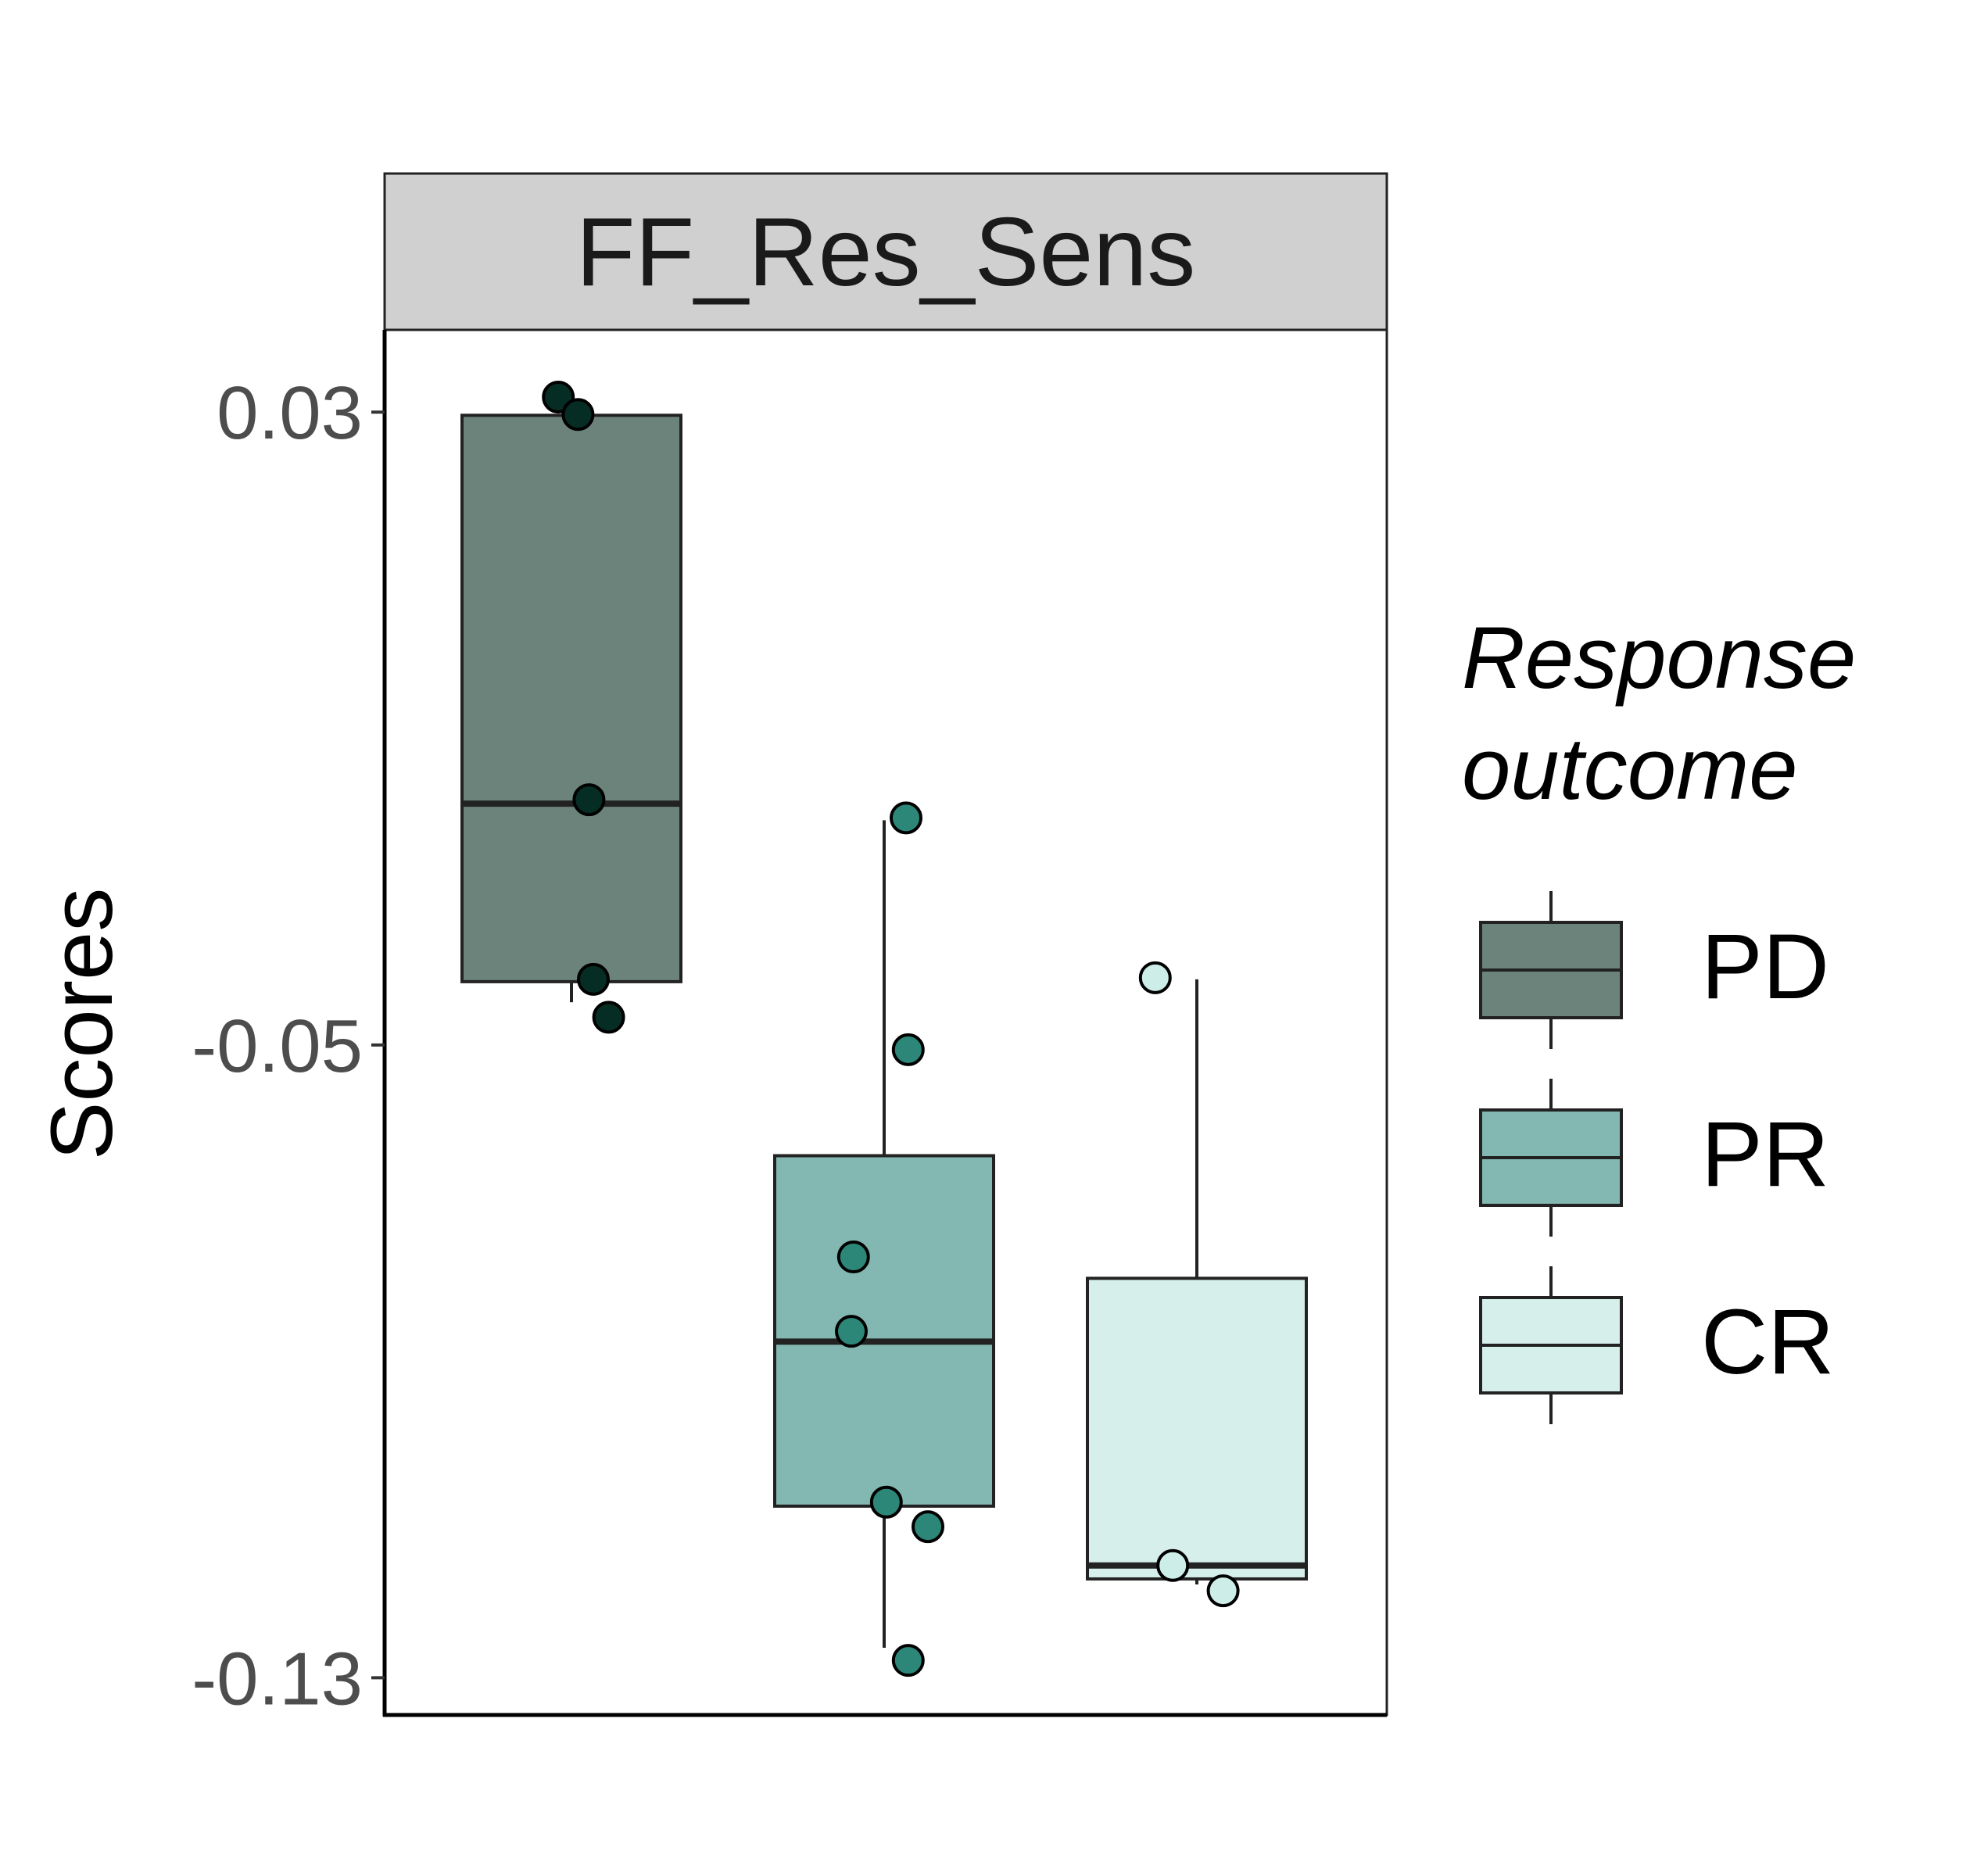 The height and width of the screenshot is (1876, 1970). I want to click on legend-label-pd: PD, so click(1765, 967).